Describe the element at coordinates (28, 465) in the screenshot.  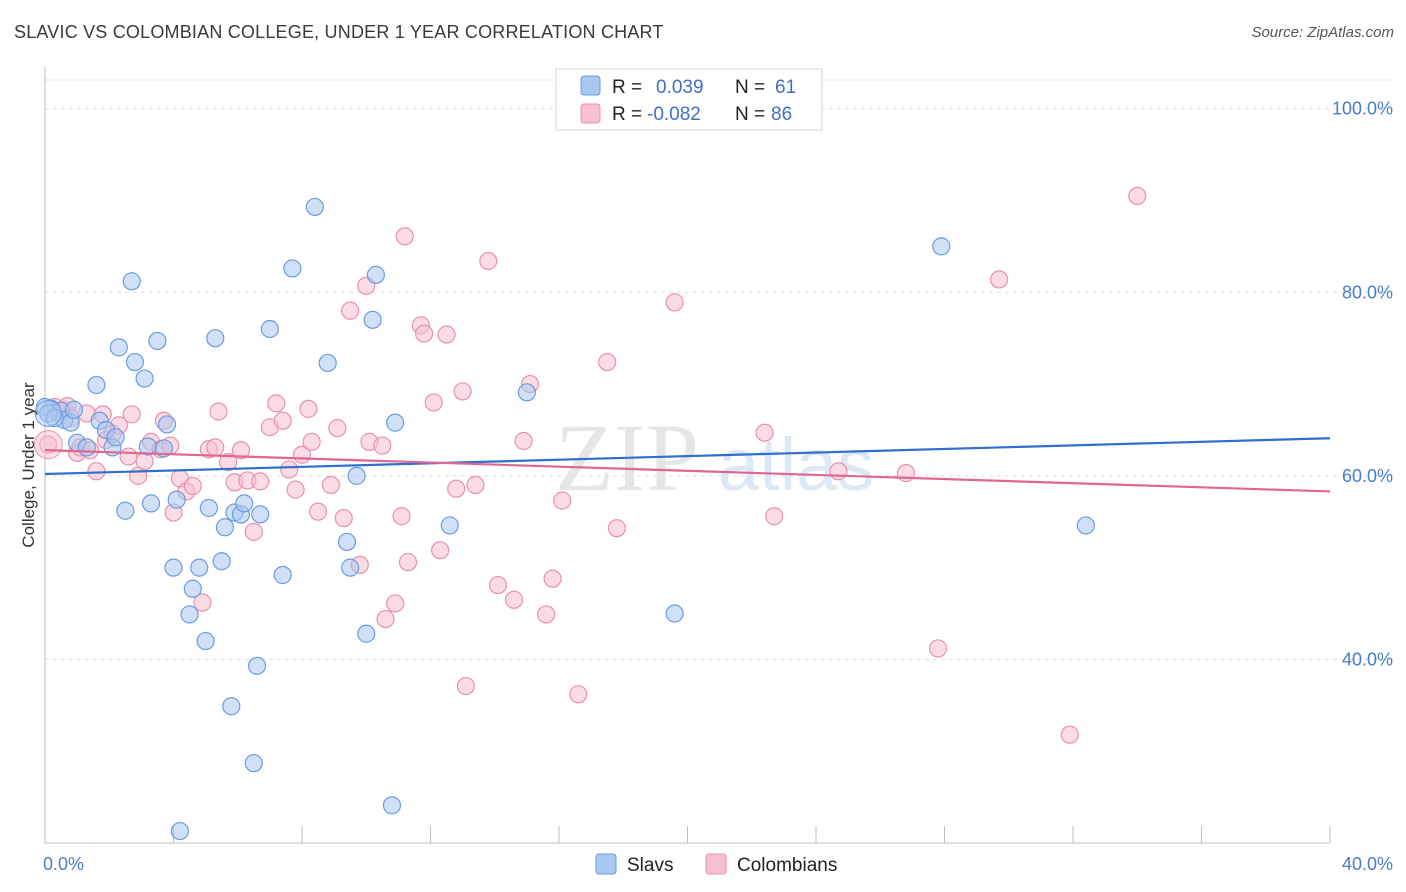
I see `y-axis-label: College, Under 1 year` at that location.